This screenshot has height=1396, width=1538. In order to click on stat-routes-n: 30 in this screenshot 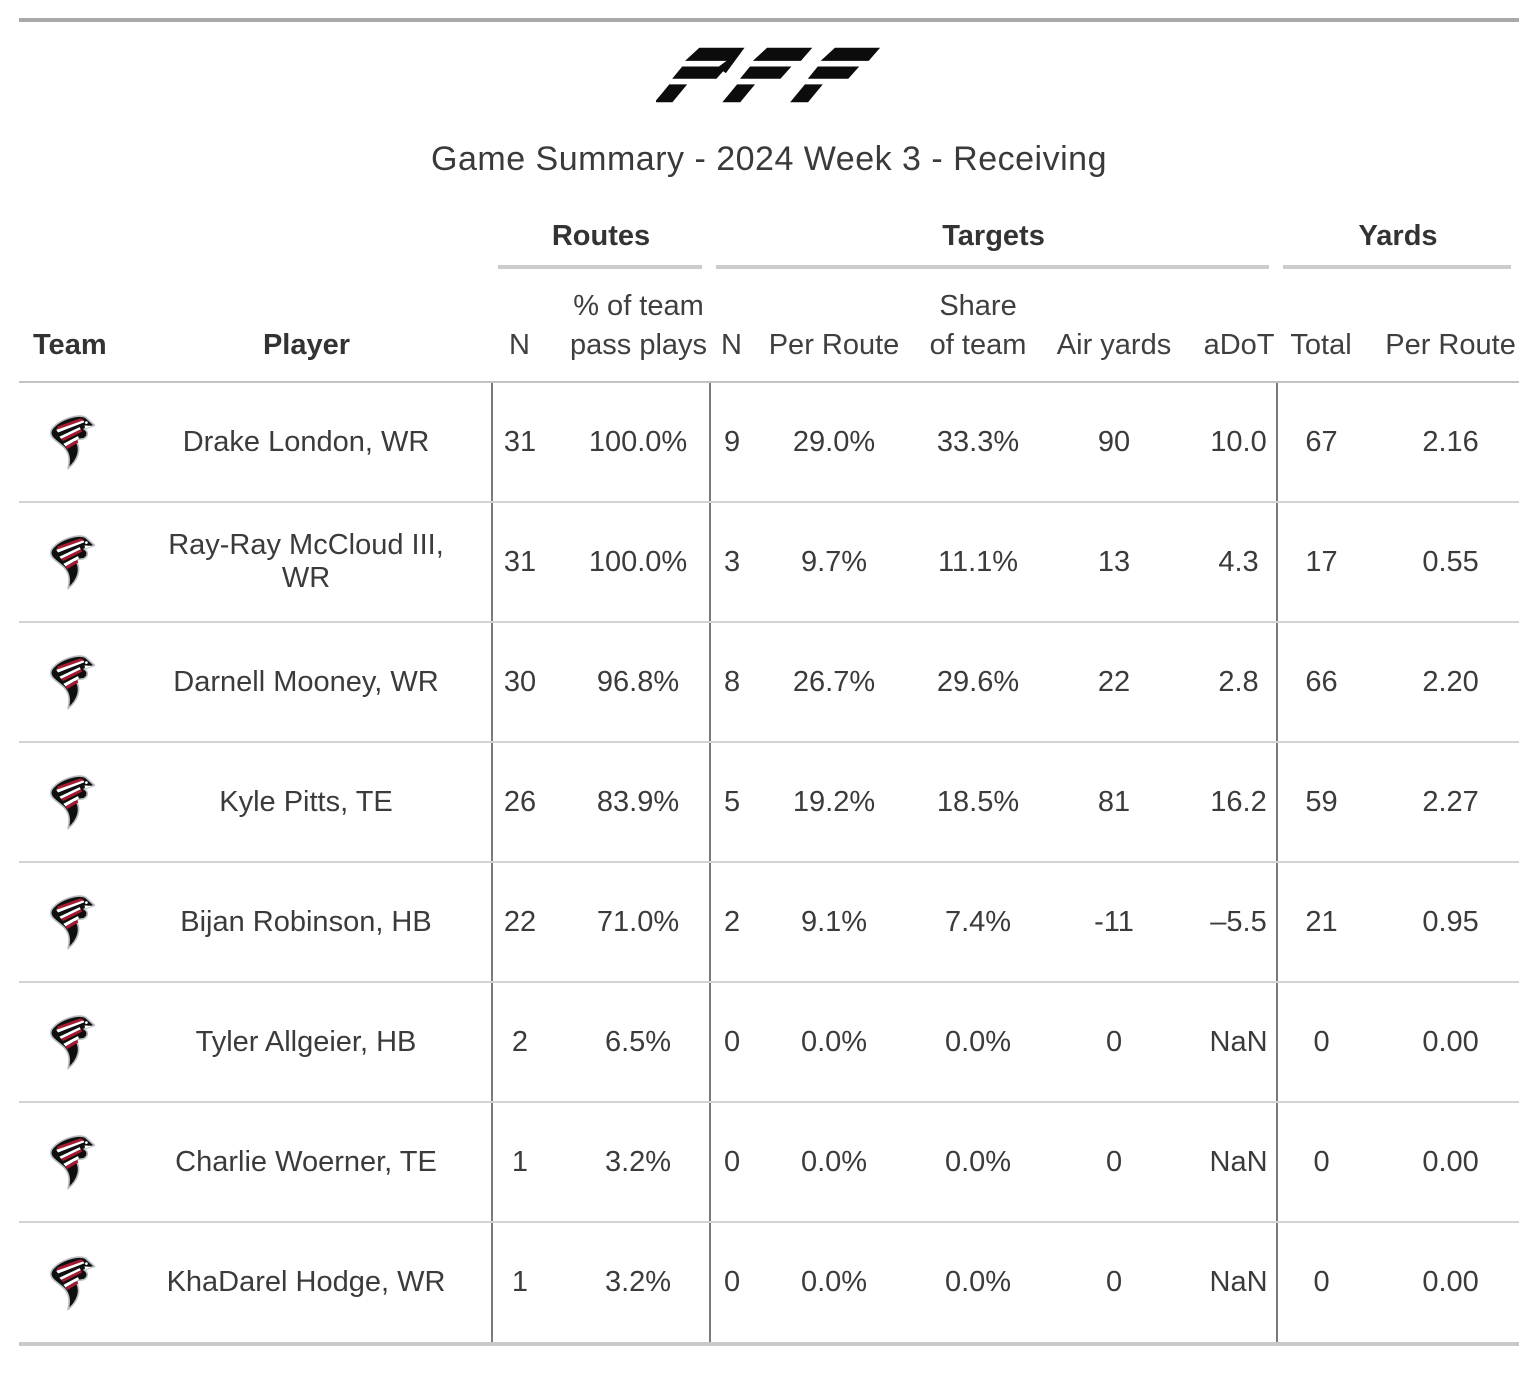, I will do `click(525, 682)`.